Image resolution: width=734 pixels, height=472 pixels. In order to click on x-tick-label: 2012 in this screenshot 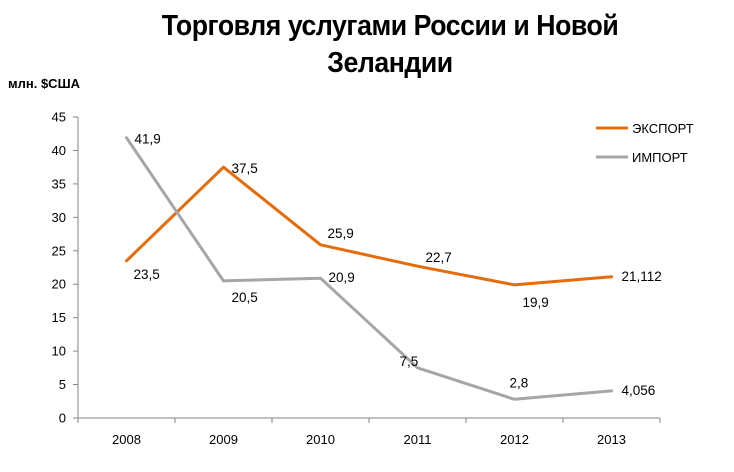, I will do `click(514, 439)`.